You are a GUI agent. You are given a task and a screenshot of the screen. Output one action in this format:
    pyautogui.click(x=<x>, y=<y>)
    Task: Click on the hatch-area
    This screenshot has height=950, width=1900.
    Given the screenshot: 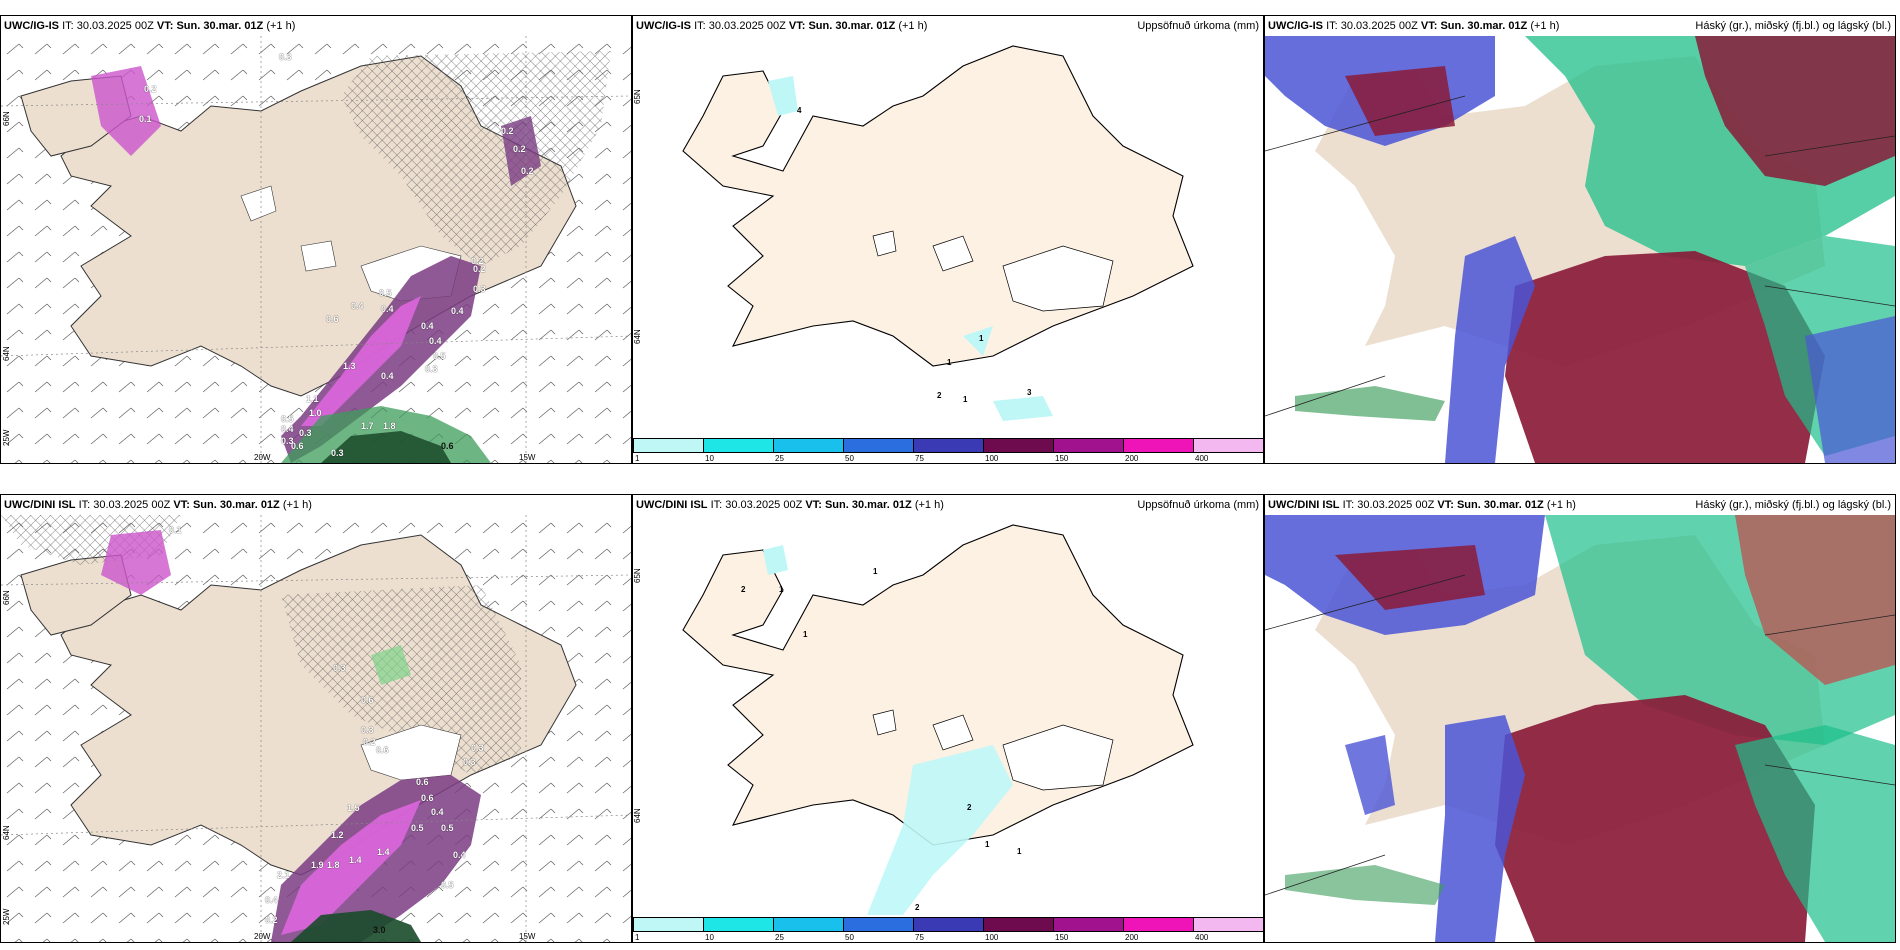 What is the action you would take?
    pyautogui.click(x=401, y=680)
    